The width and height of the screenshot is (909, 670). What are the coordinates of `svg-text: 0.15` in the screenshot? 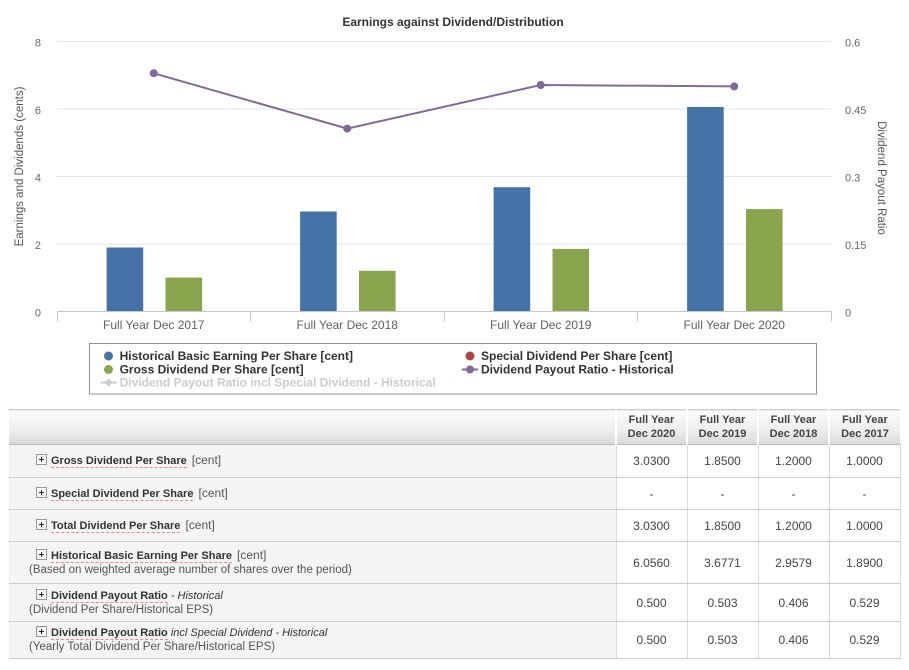 It's located at (855, 246).